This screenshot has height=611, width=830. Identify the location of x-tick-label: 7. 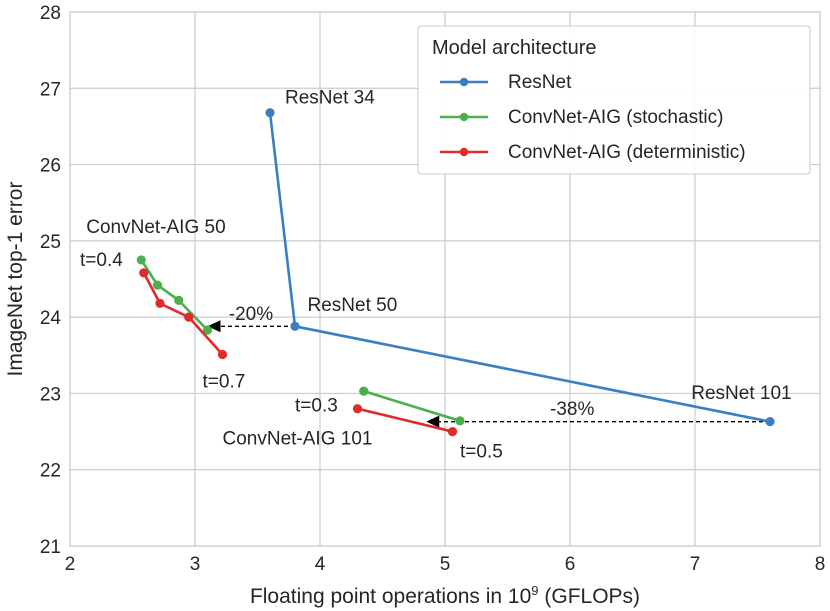
(695, 564).